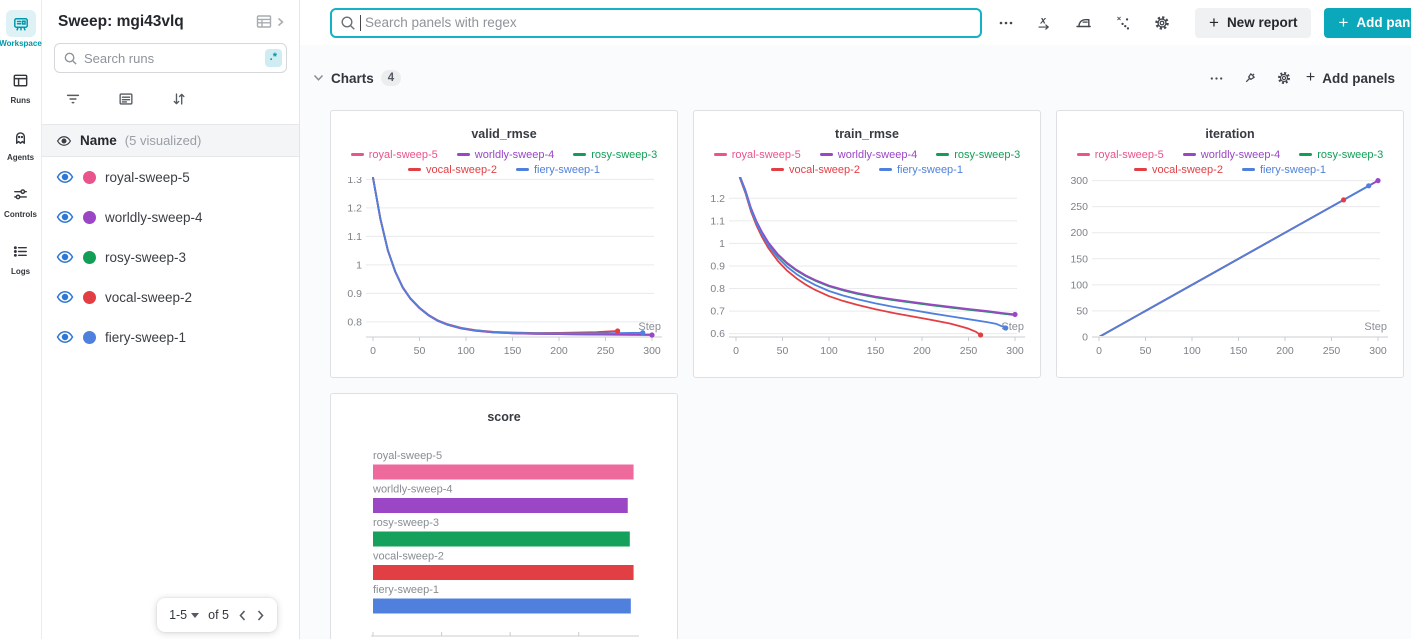 This screenshot has width=1411, height=639. Describe the element at coordinates (717, 289) in the screenshot. I see `svg-text: 0.8` at that location.